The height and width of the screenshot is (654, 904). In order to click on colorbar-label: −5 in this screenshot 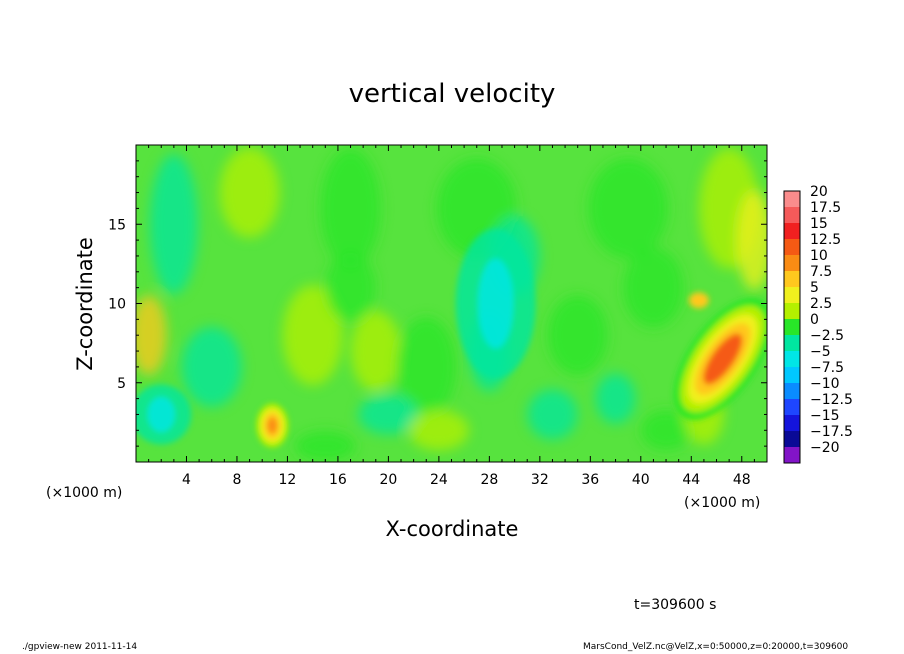, I will do `click(820, 352)`.